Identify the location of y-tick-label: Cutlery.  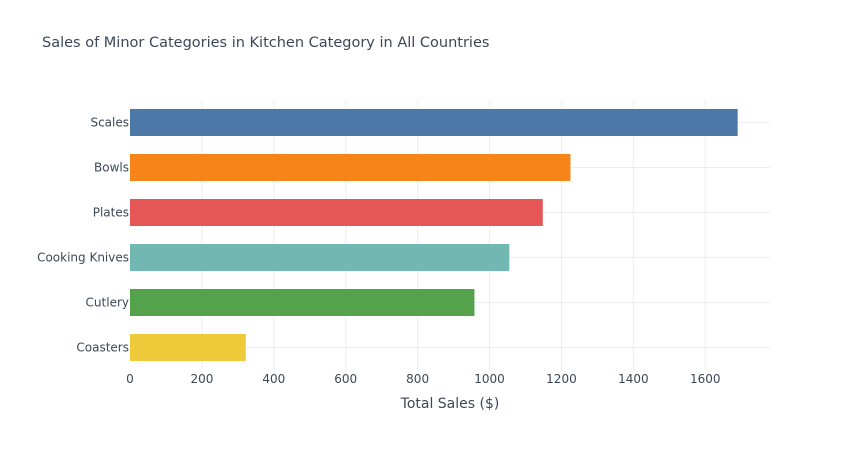
(107, 303).